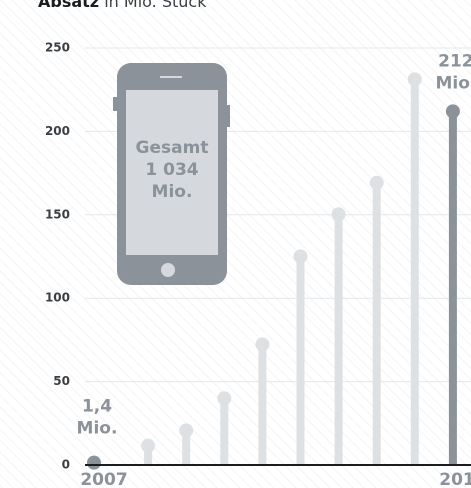 This screenshot has width=471, height=488. What do you see at coordinates (57, 214) in the screenshot?
I see `y-tick-label: 150` at bounding box center [57, 214].